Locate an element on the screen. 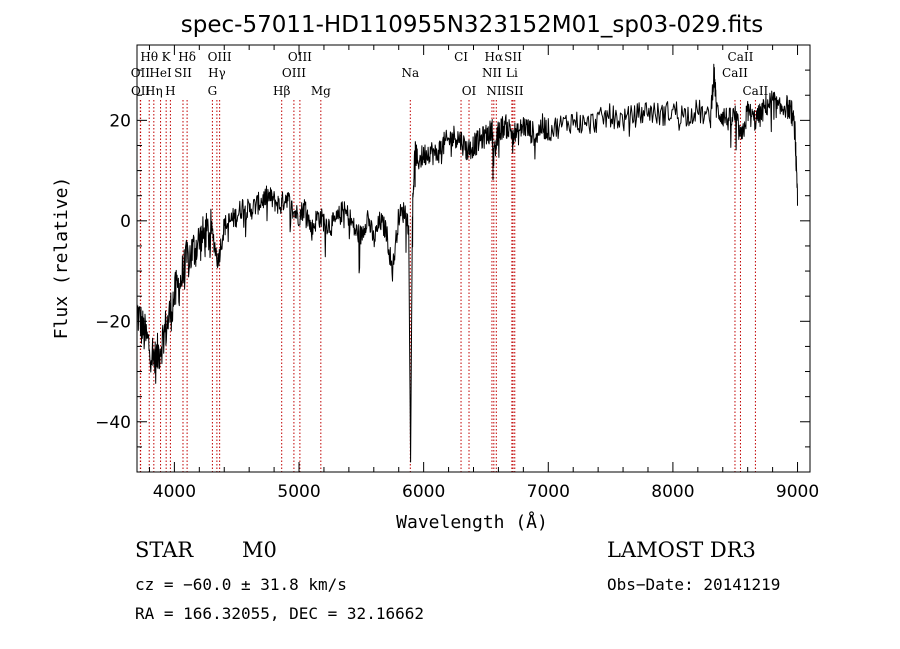  spectral-line-label: Hα is located at coordinates (494, 57).